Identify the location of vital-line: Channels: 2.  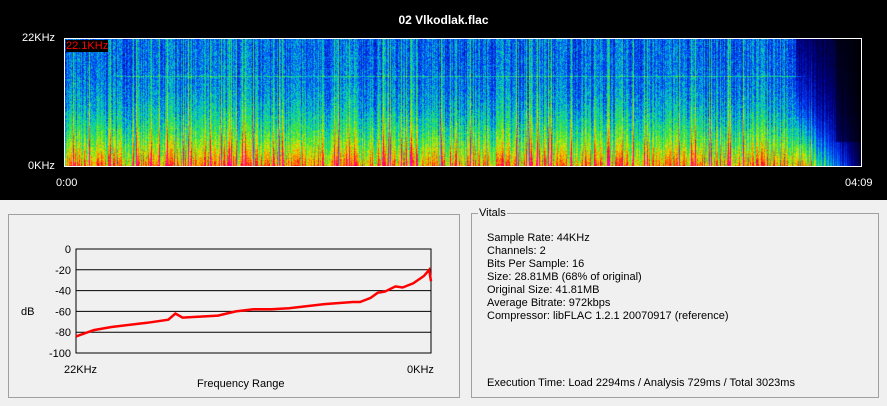
(516, 251).